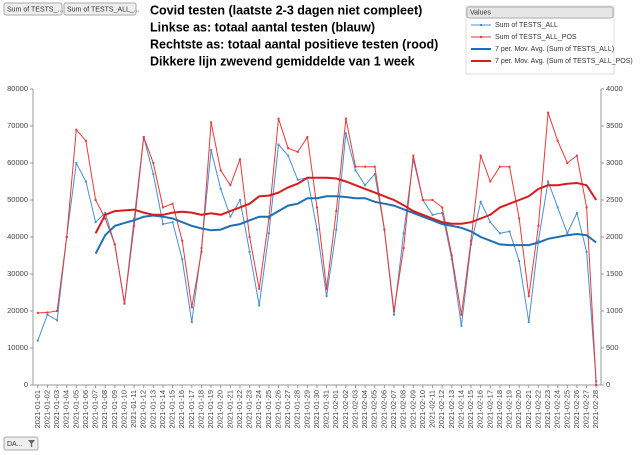  I want to click on x-tick-label: 2021-01-22, so click(239, 409).